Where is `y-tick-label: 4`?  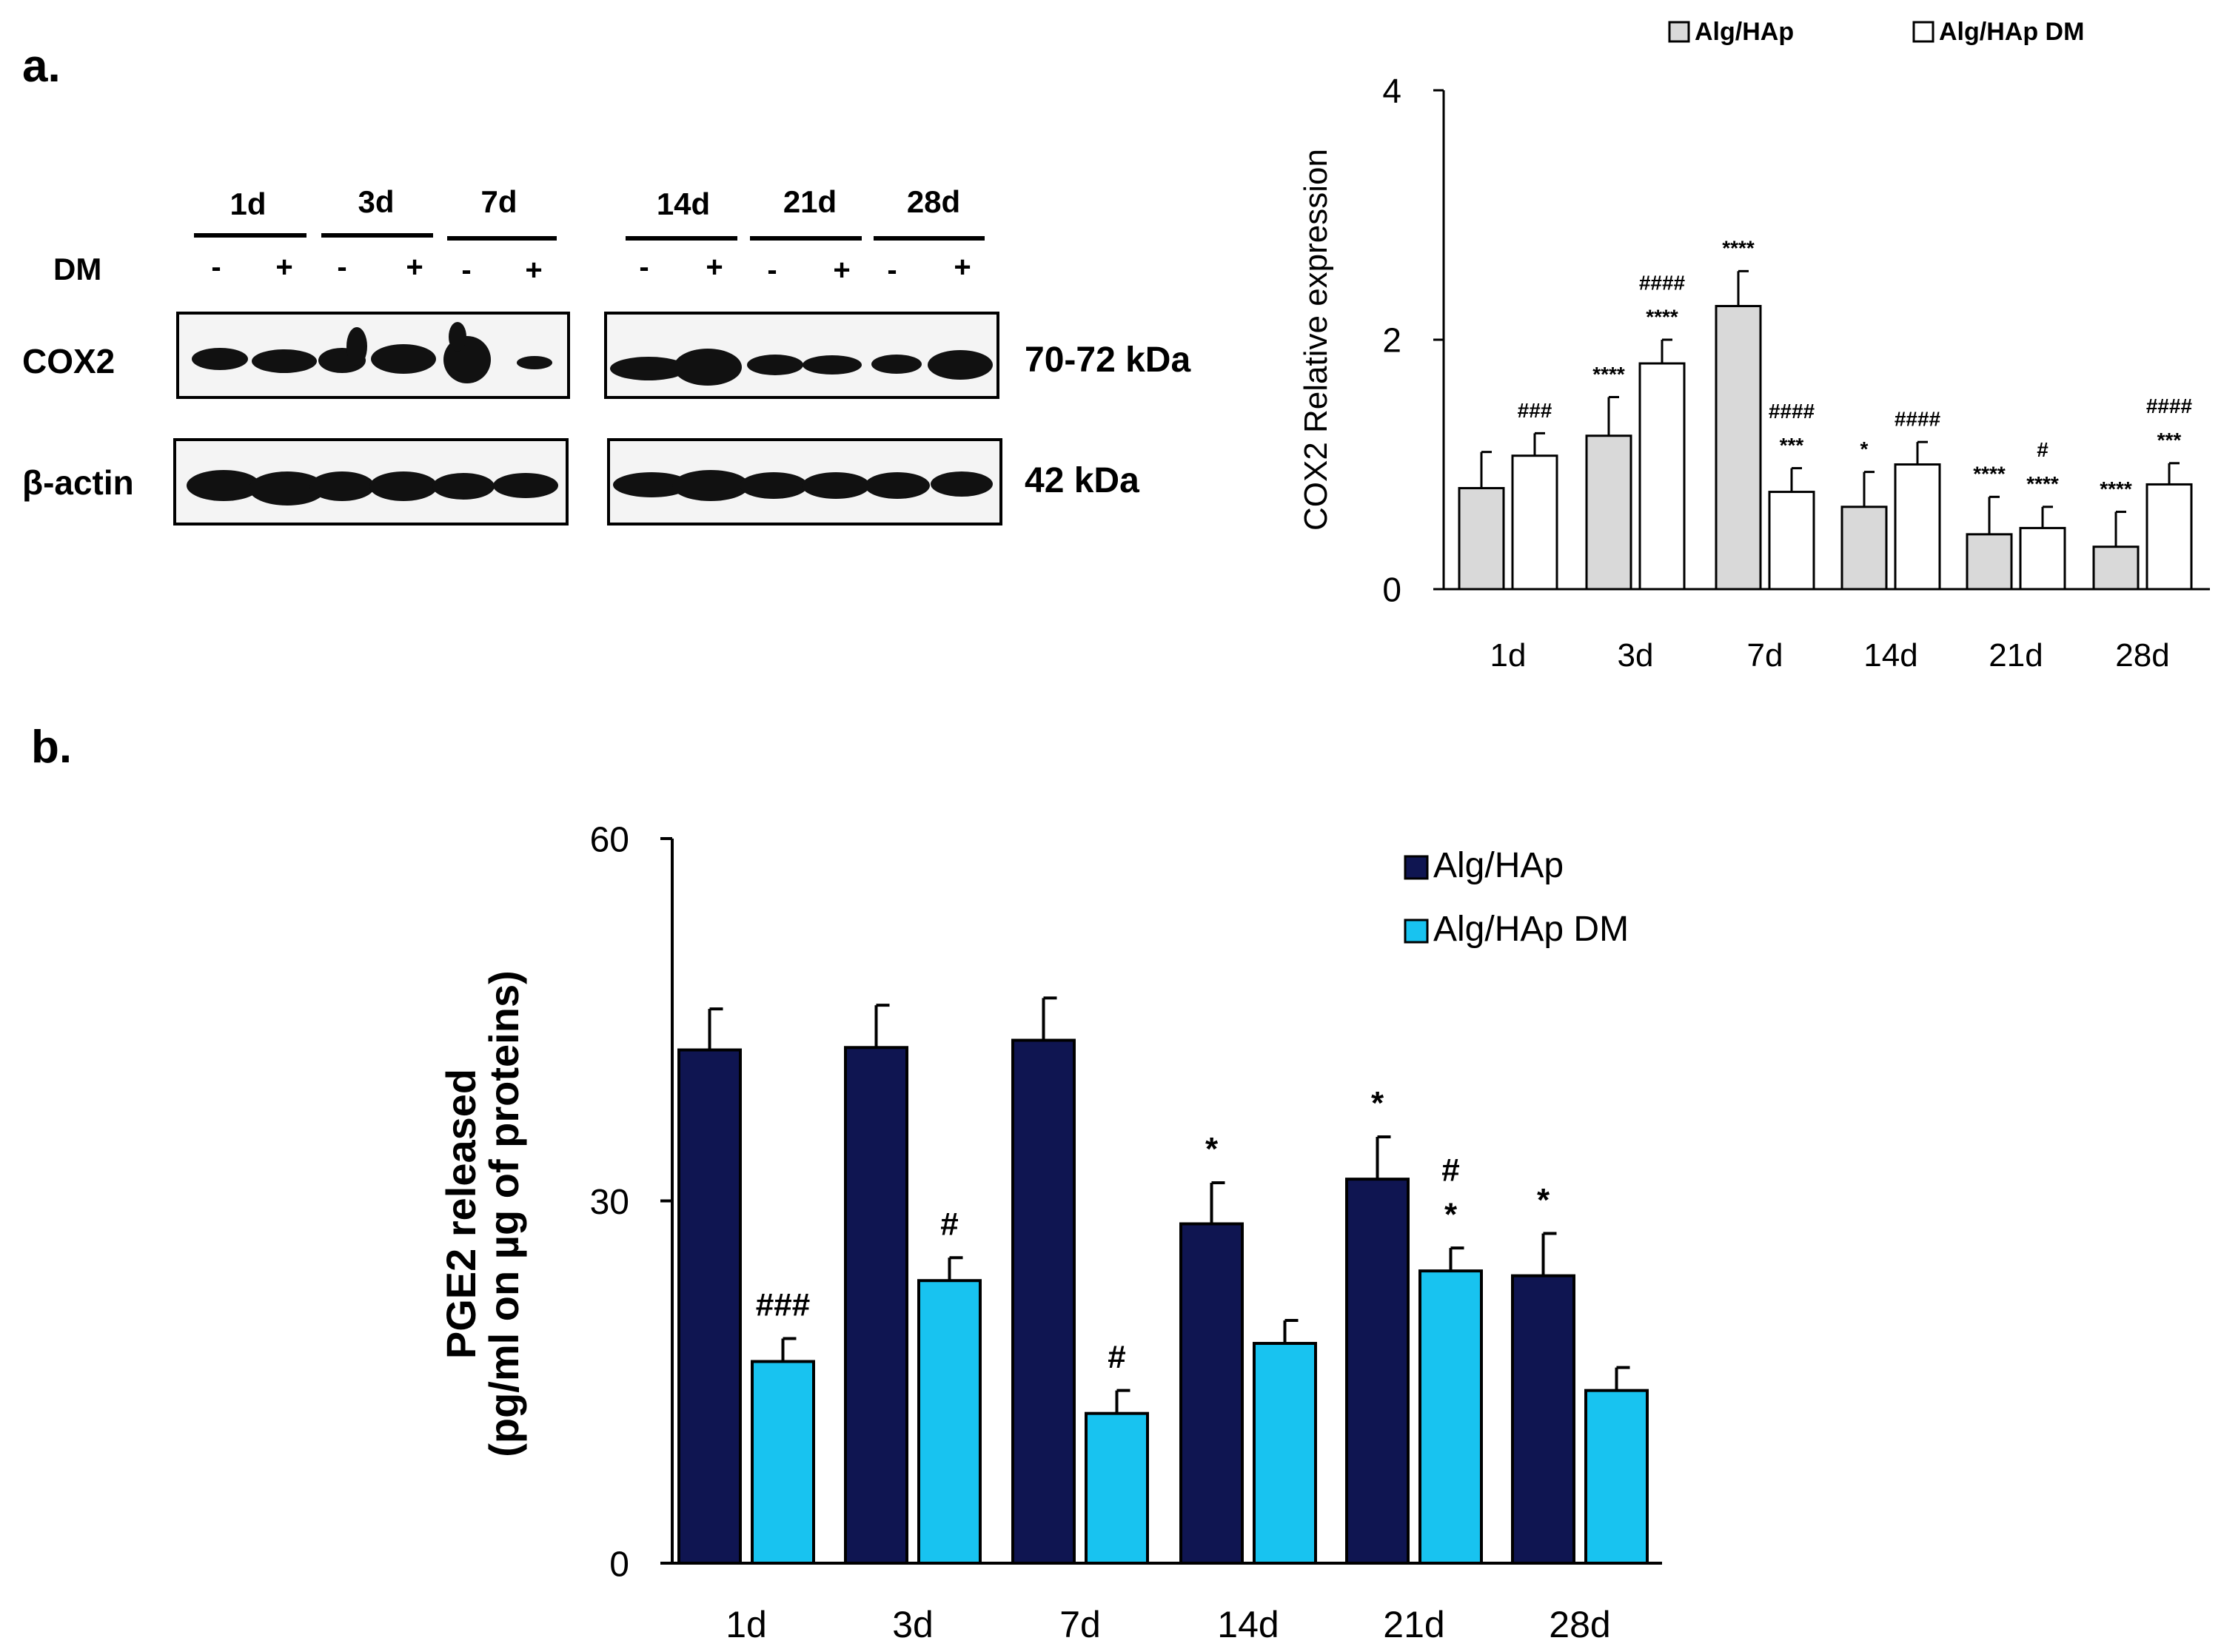
y-tick-label: 4 is located at coordinates (1391, 91).